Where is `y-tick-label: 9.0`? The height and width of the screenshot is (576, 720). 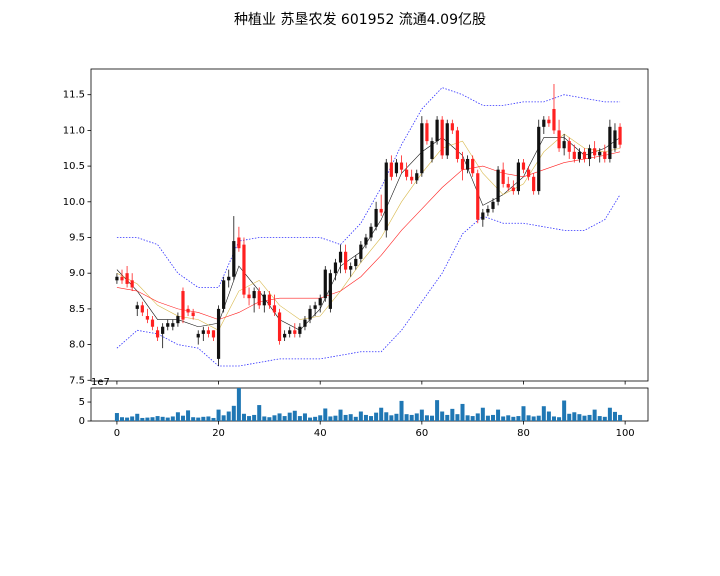 y-tick-label: 9.0 is located at coordinates (77, 273).